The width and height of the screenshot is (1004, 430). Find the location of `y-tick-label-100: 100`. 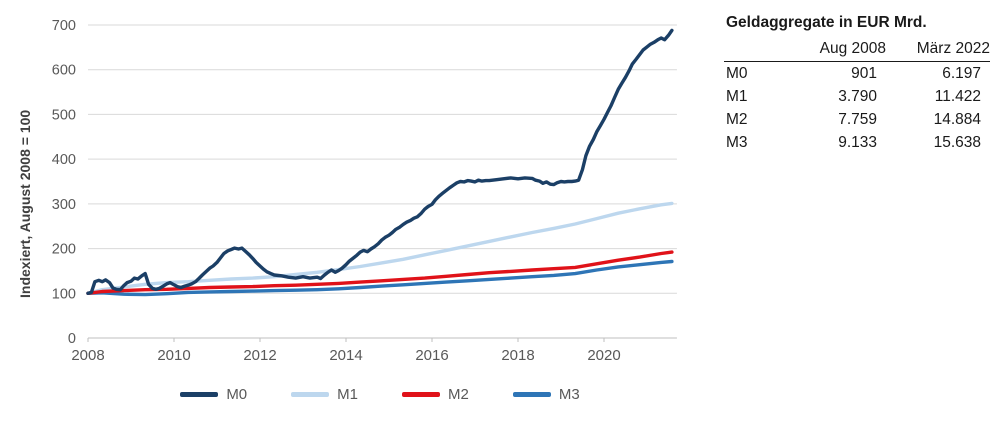

y-tick-label-100: 100 is located at coordinates (64, 294).